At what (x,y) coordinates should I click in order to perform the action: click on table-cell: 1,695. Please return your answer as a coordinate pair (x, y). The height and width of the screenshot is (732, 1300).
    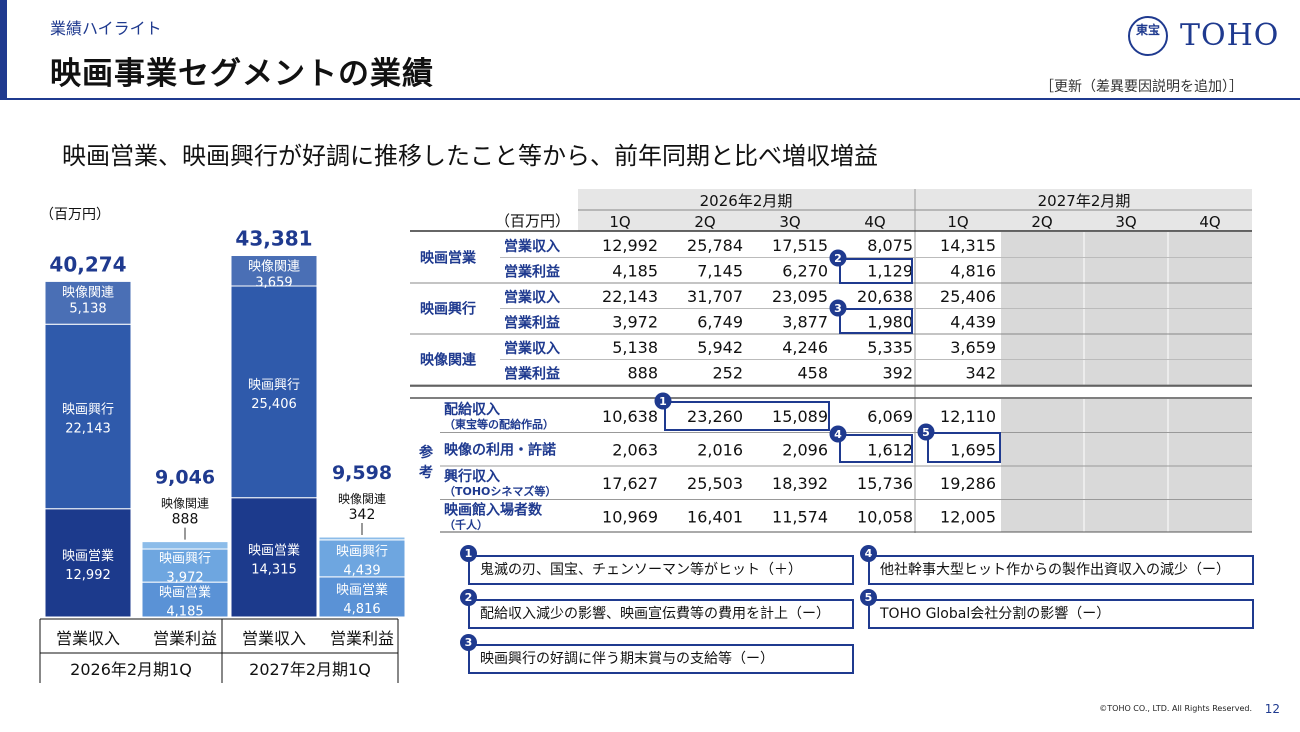
    Looking at the image, I should click on (973, 450).